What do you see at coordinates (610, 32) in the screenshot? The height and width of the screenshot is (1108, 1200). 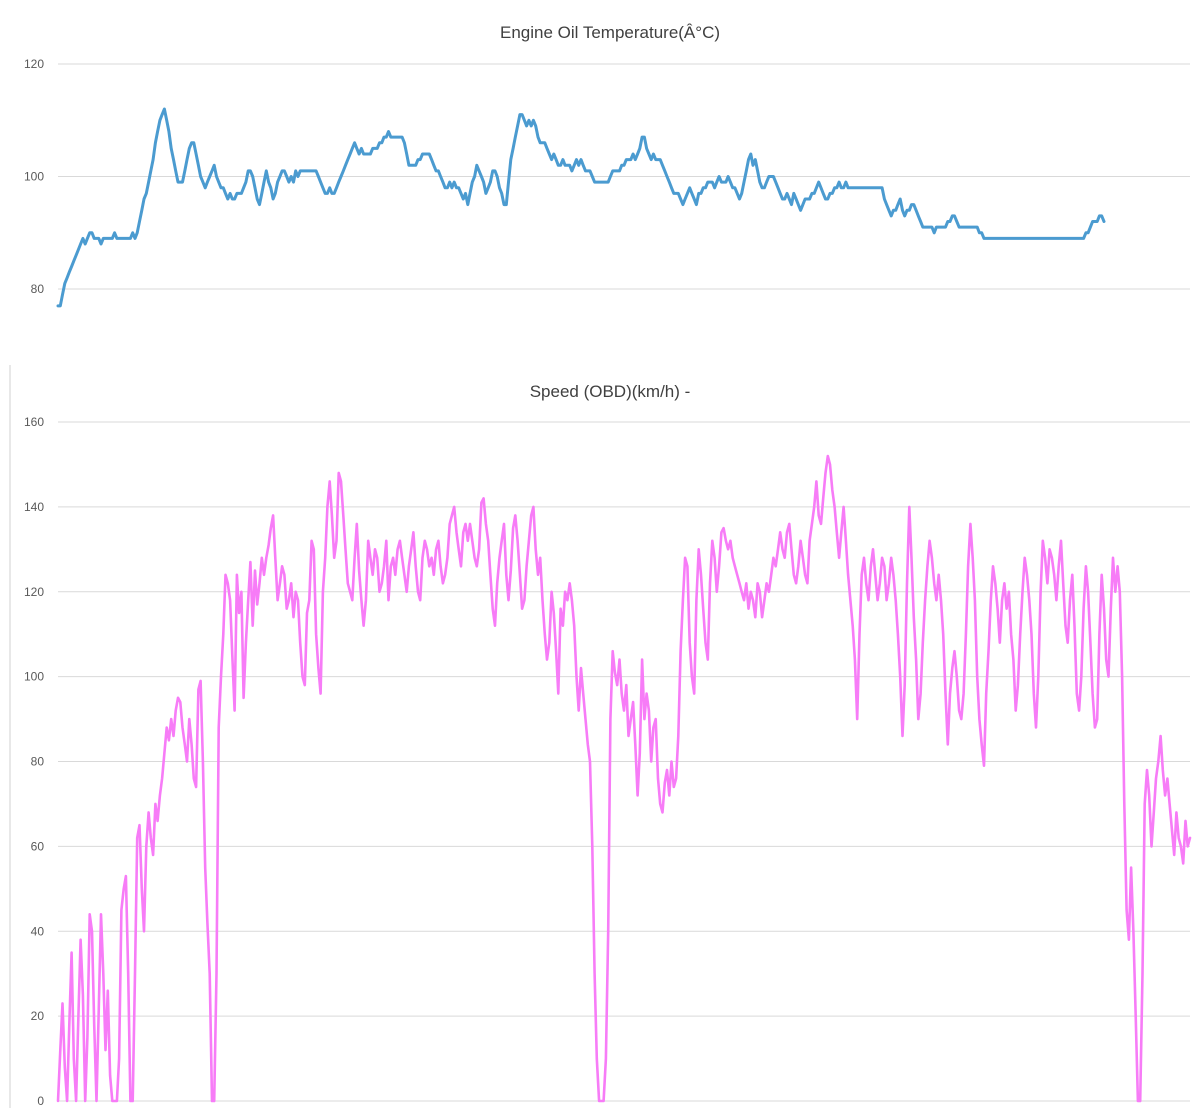 I see `oil-temp-chart-title: Engine Oil Temperature(Â°C)` at bounding box center [610, 32].